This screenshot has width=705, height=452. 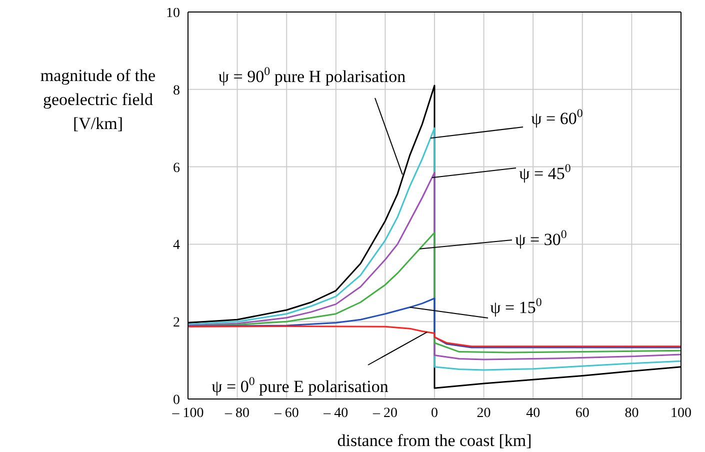 I want to click on annotation: ψ = 15$^{0}$, so click(x=516, y=306).